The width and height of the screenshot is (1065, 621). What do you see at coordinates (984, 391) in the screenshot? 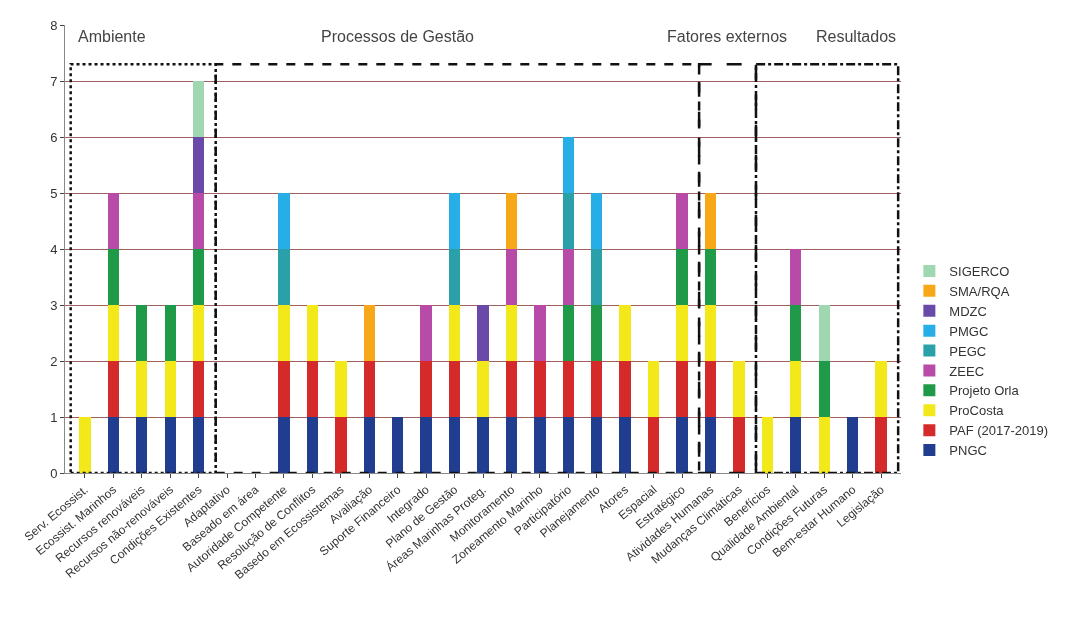
I see `legend-label: Projeto Orla` at bounding box center [984, 391].